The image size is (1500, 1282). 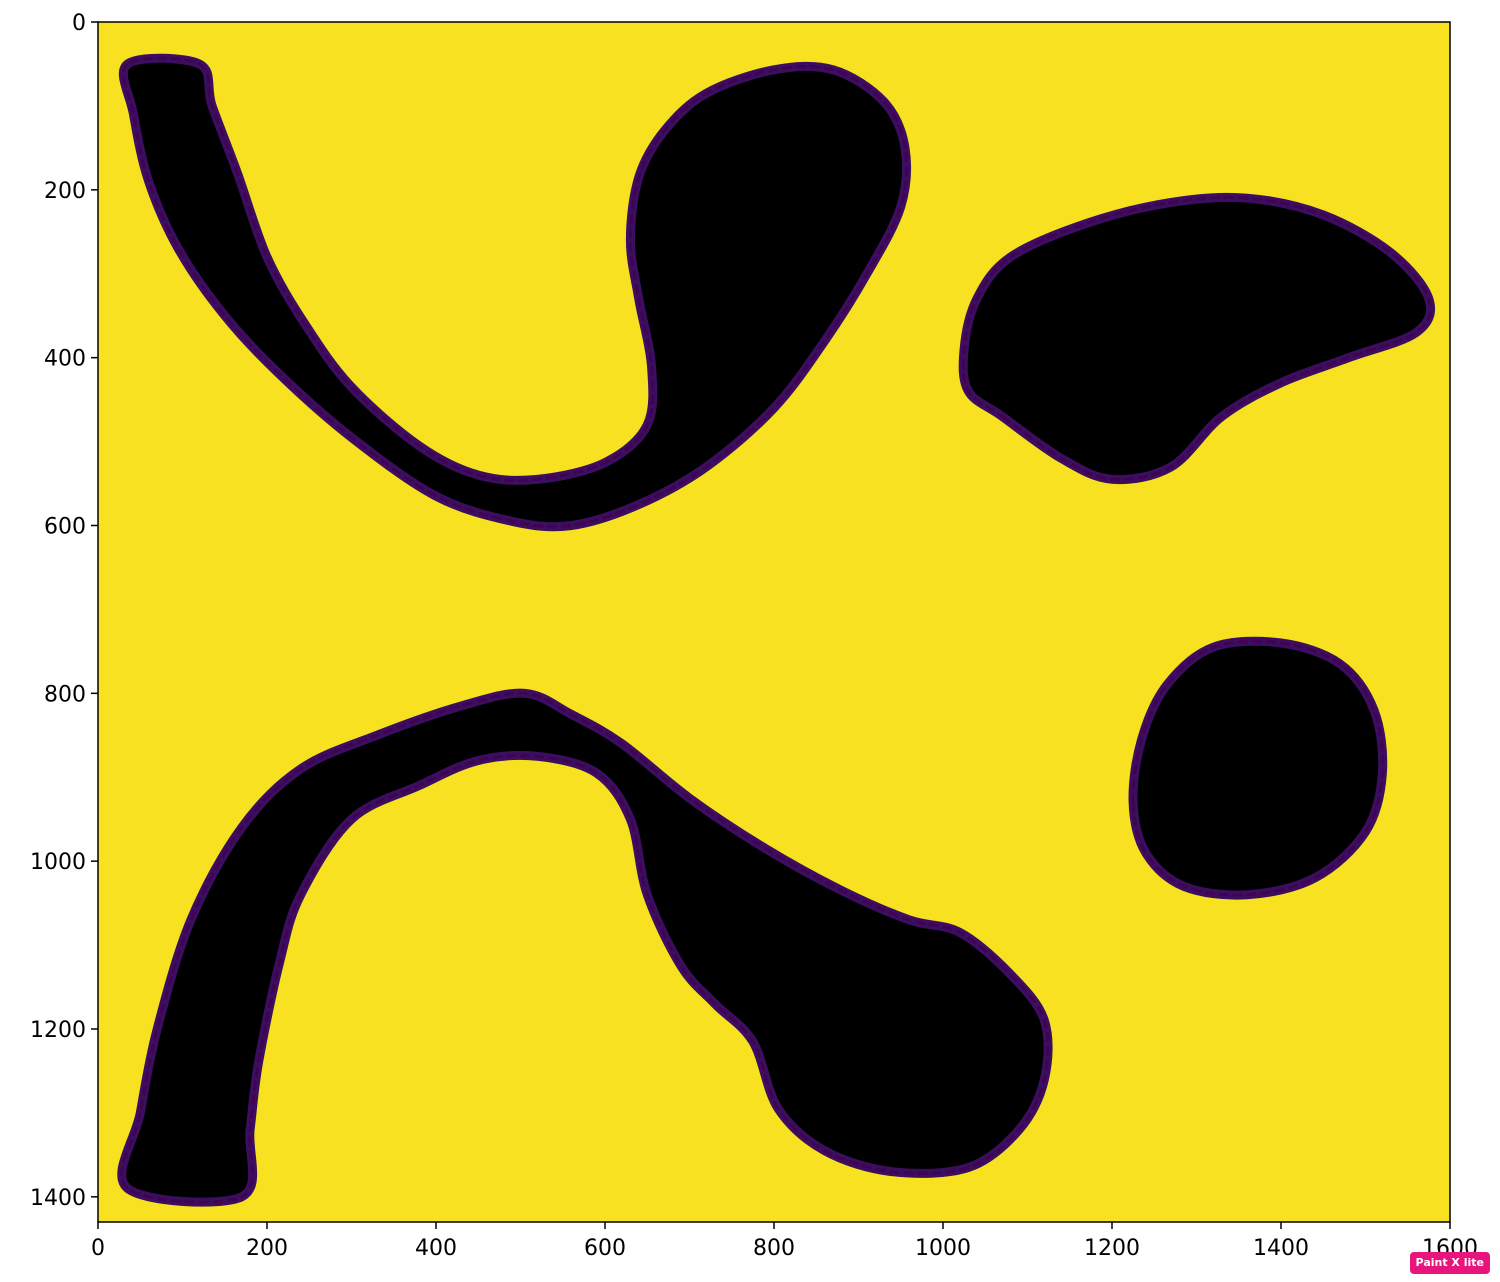 I want to click on paint-x-lite-badge: Paint X lite, so click(x=1449, y=1263).